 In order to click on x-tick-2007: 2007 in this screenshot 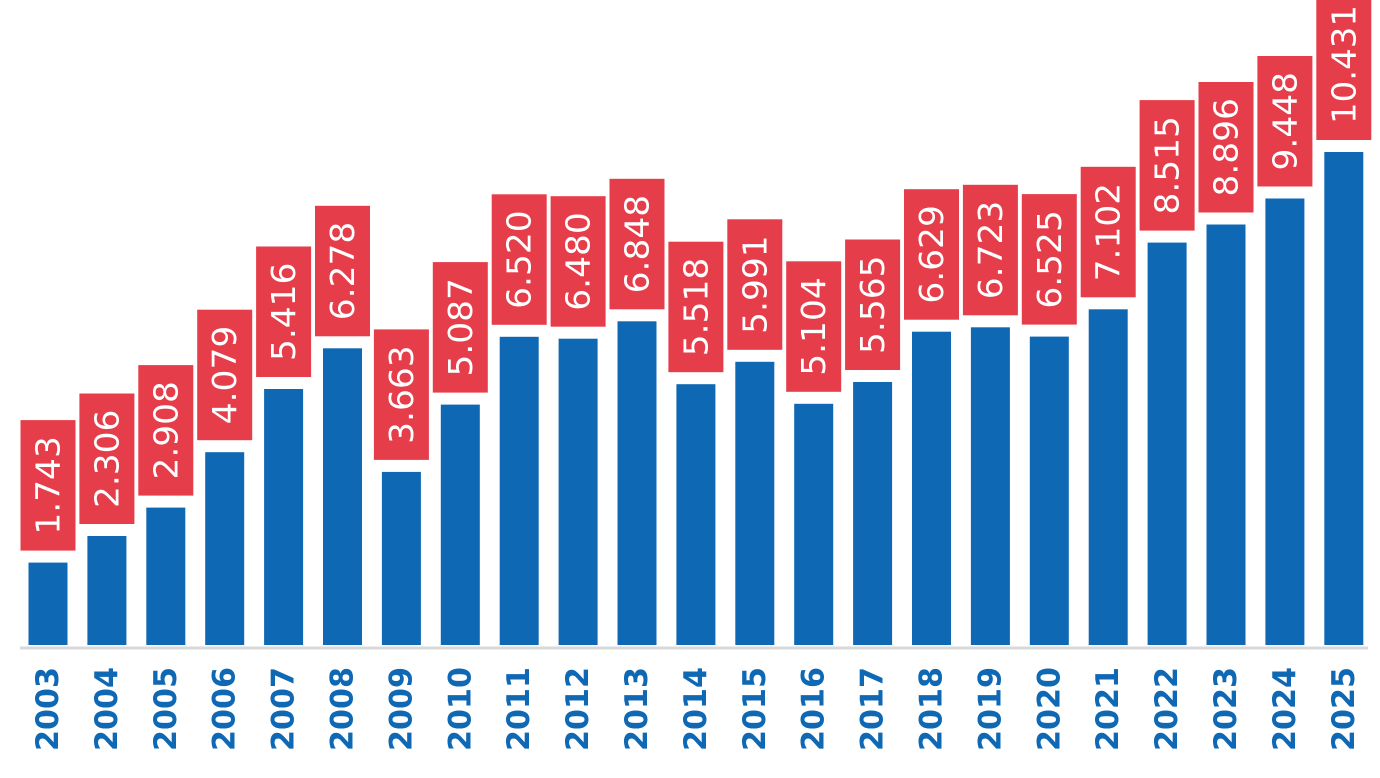, I will do `click(284, 709)`.